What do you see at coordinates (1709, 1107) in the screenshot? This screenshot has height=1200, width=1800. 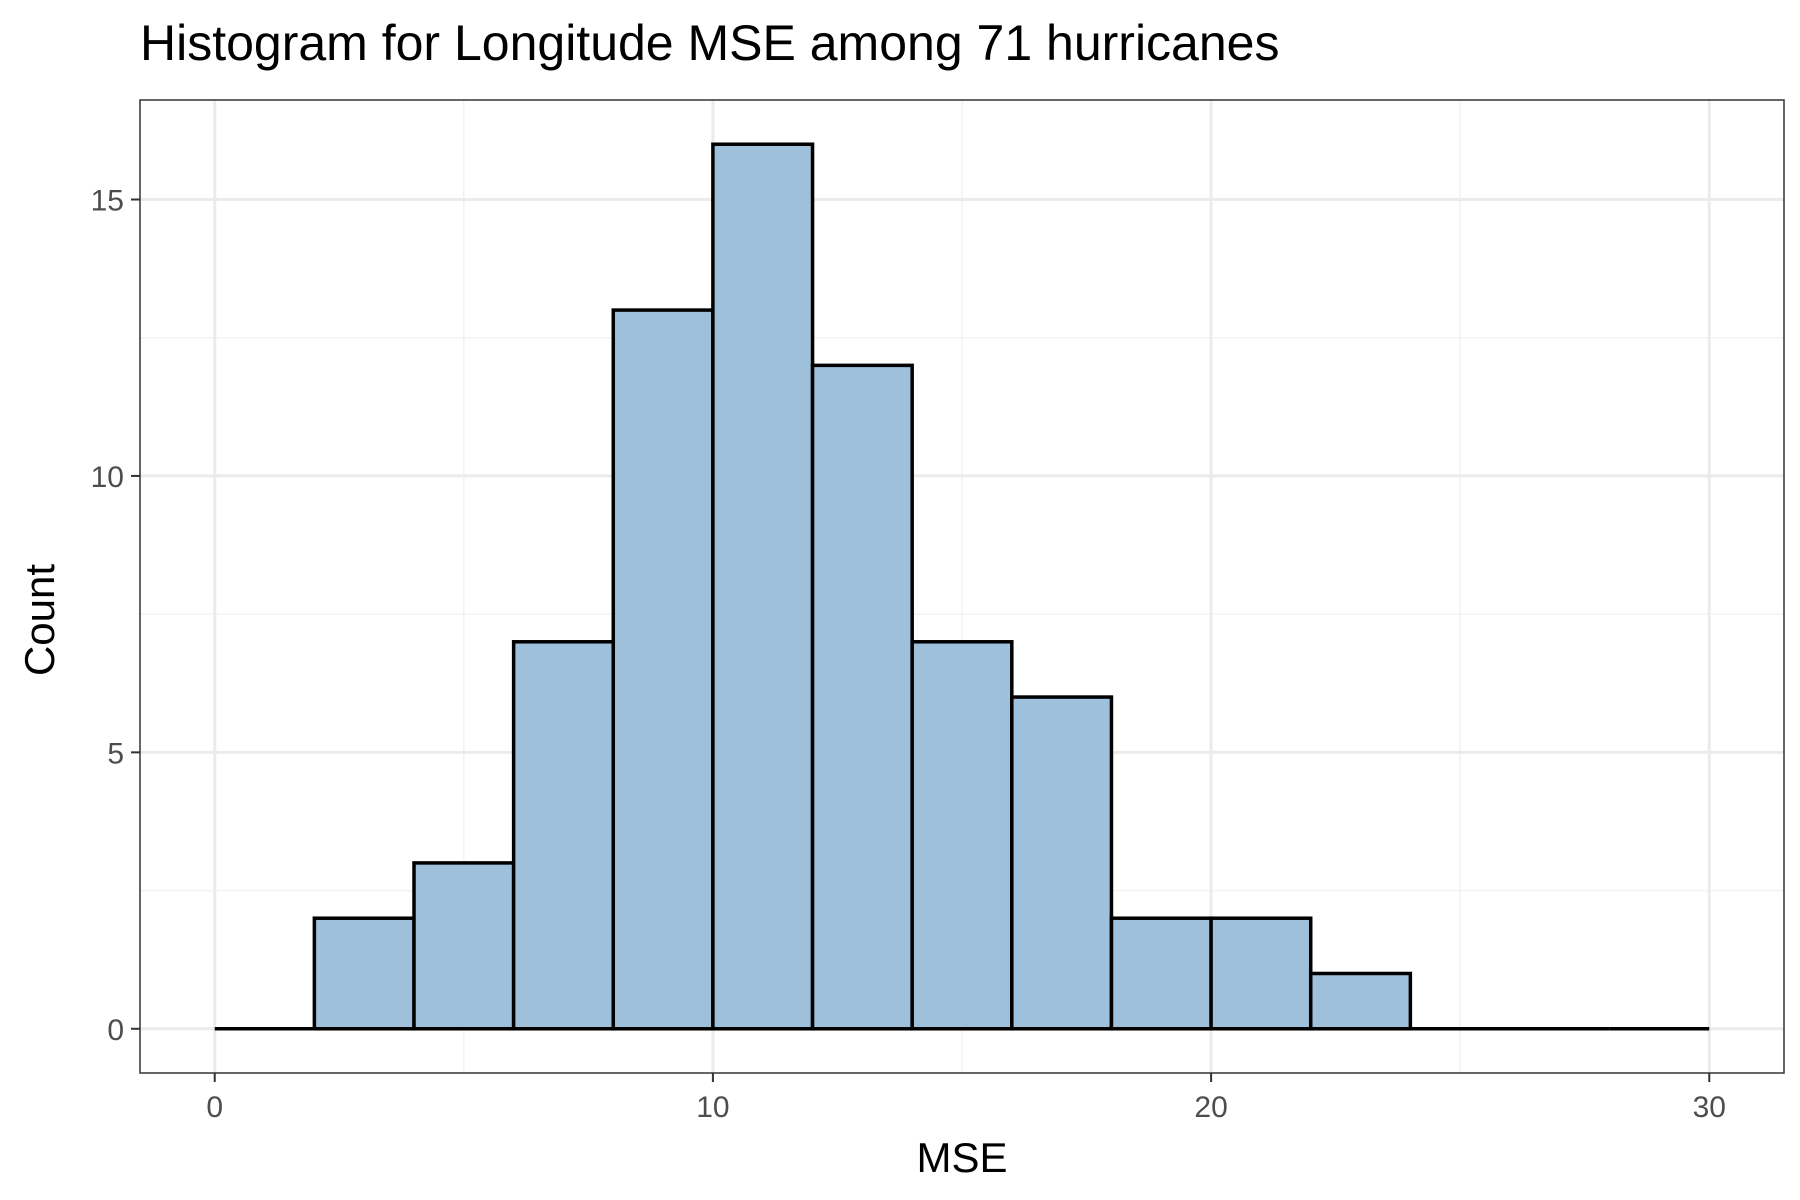 I see `x-tick-label: 30` at bounding box center [1709, 1107].